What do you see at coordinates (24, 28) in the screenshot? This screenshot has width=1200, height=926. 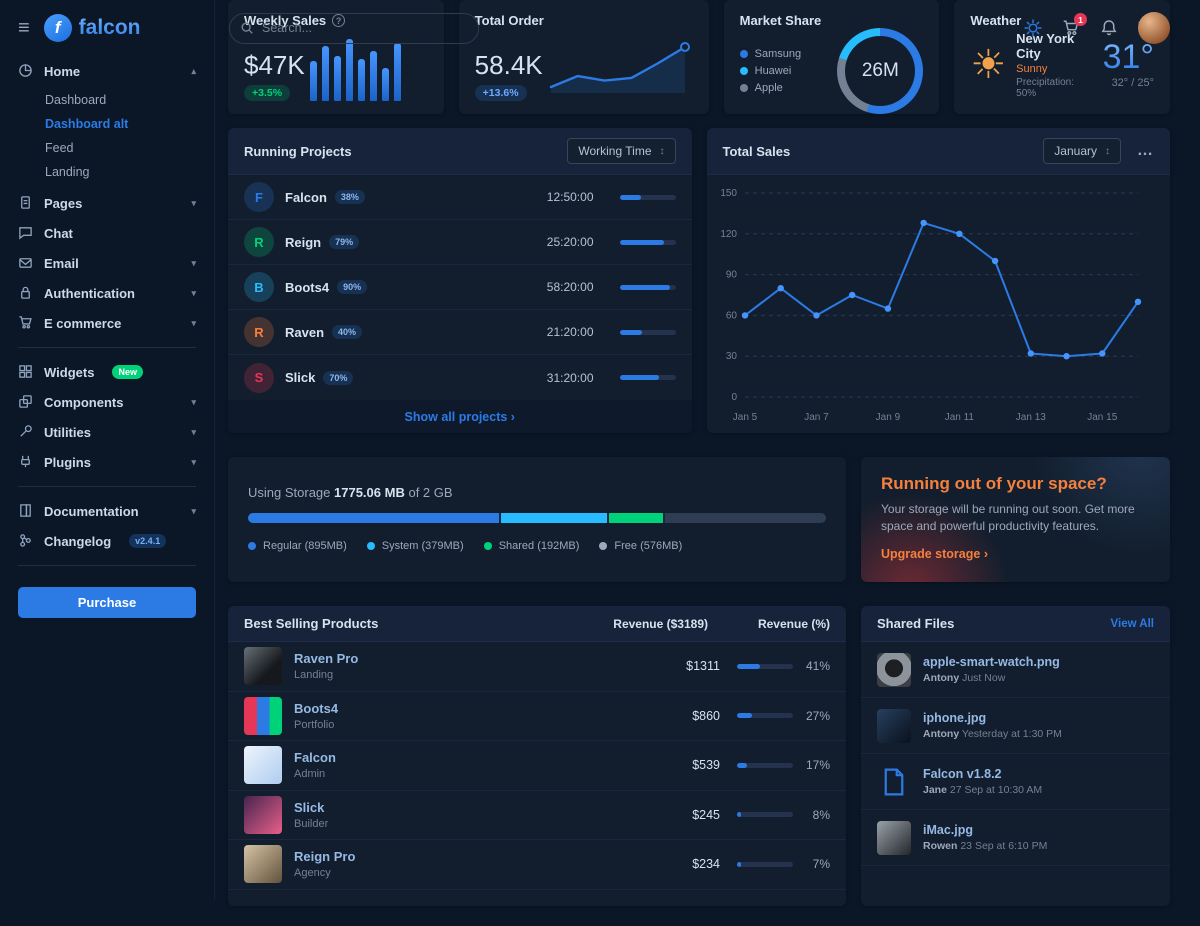 I see `menu-toggle-icon: ≡` at bounding box center [24, 28].